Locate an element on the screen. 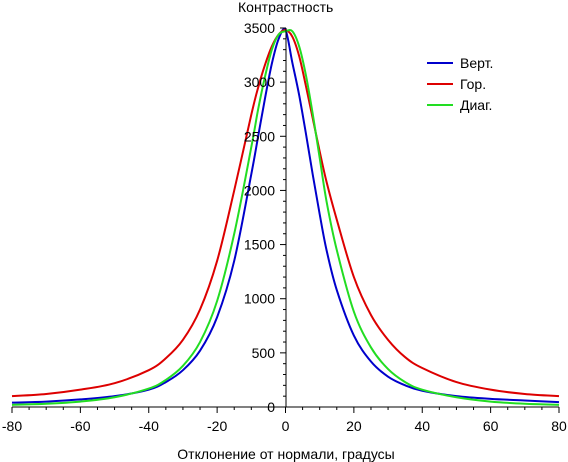  y-tick-label: 0 is located at coordinates (271, 407).